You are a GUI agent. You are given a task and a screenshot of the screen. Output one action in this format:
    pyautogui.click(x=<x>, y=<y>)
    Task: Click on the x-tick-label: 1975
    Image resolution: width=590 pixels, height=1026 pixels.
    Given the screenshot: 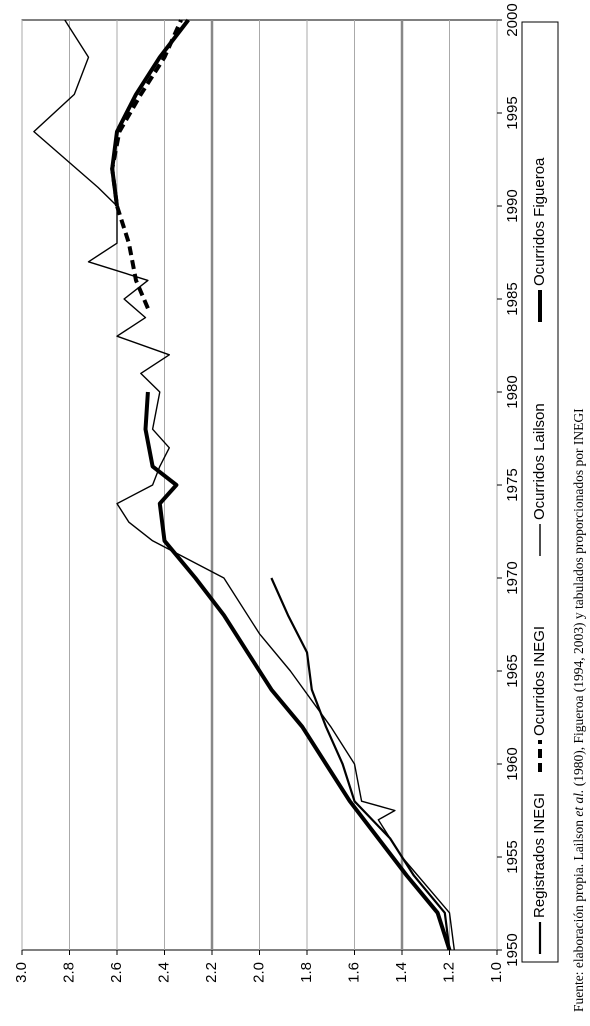 What is the action you would take?
    pyautogui.click(x=512, y=484)
    